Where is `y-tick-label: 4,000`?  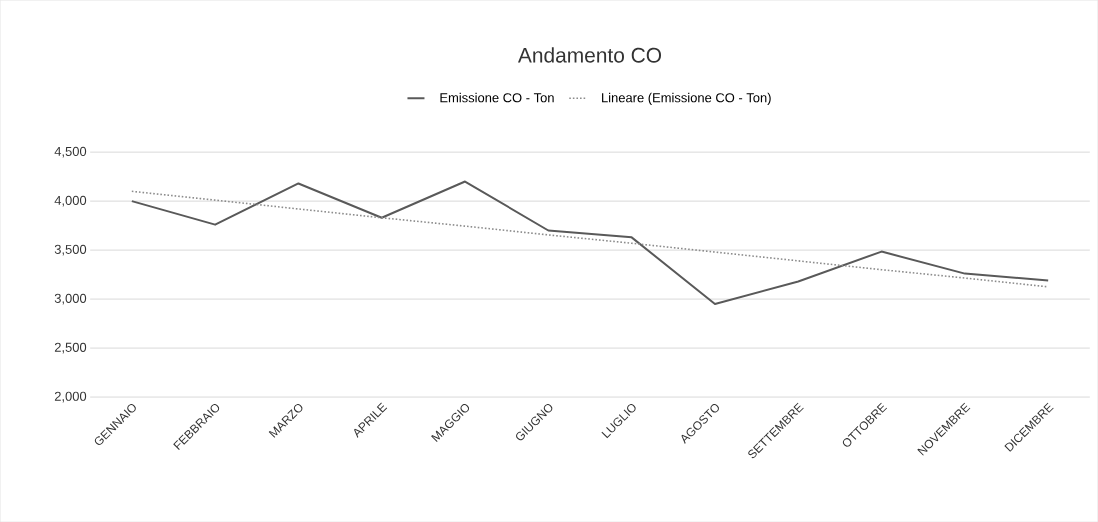
y-tick-label: 4,000 is located at coordinates (70, 201).